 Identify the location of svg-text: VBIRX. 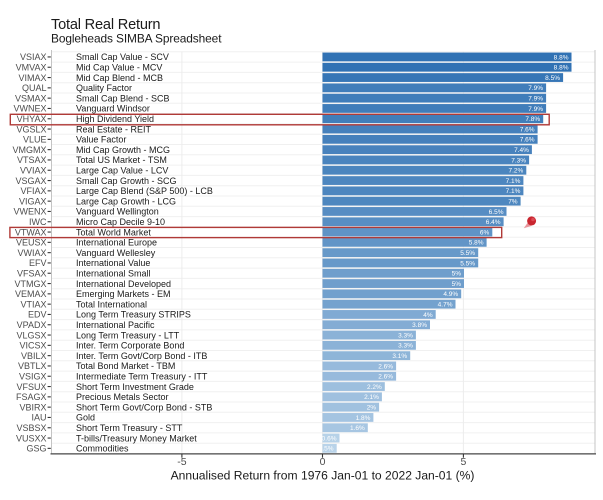
(32, 407).